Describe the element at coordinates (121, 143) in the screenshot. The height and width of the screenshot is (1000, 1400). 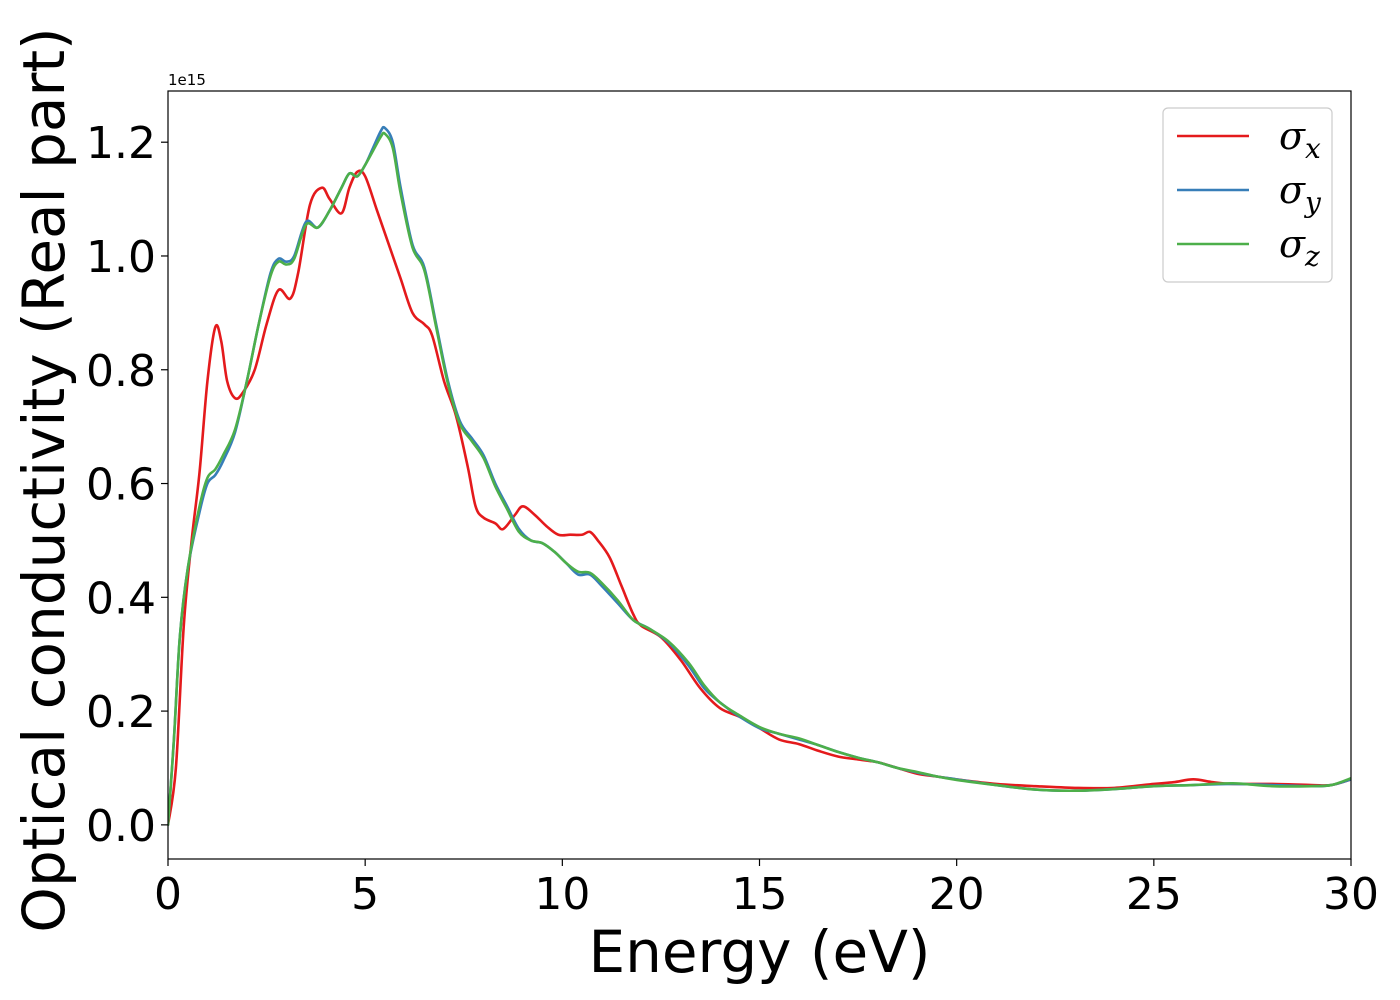
I see `y-tick-label: 1.2` at that location.